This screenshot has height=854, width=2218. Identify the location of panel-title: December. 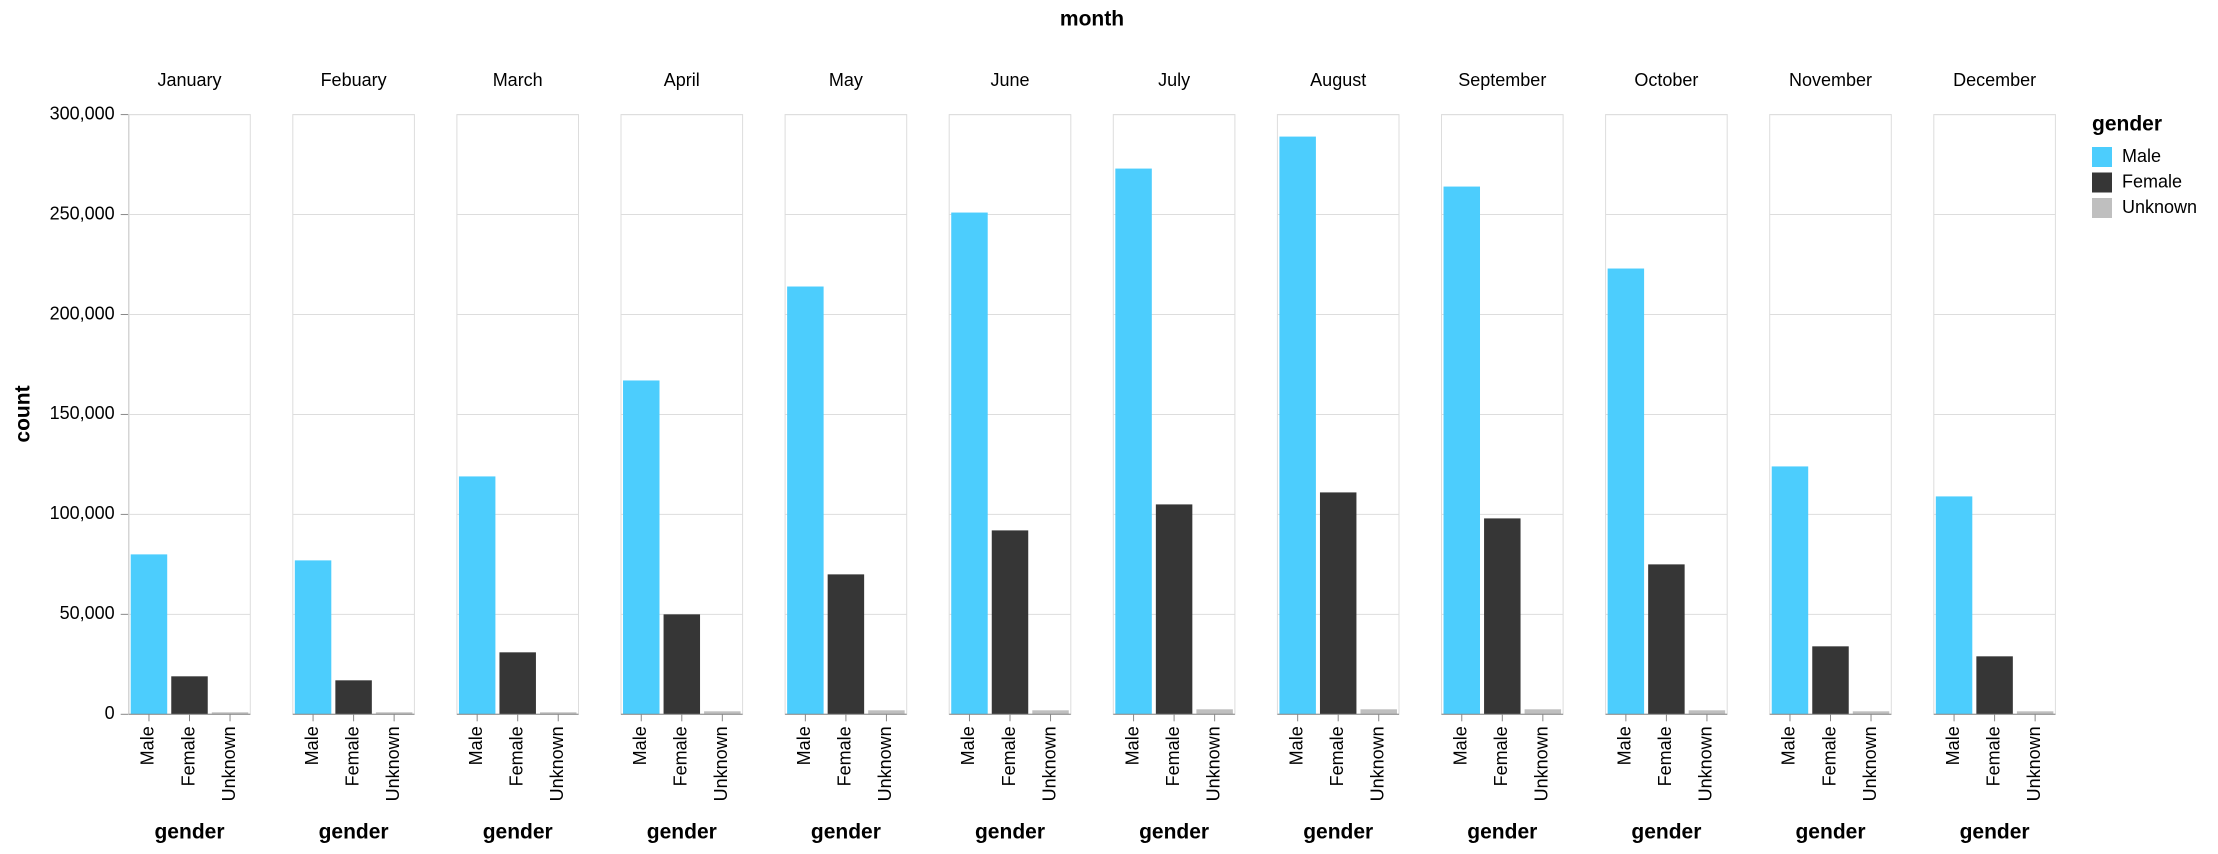
(1994, 80).